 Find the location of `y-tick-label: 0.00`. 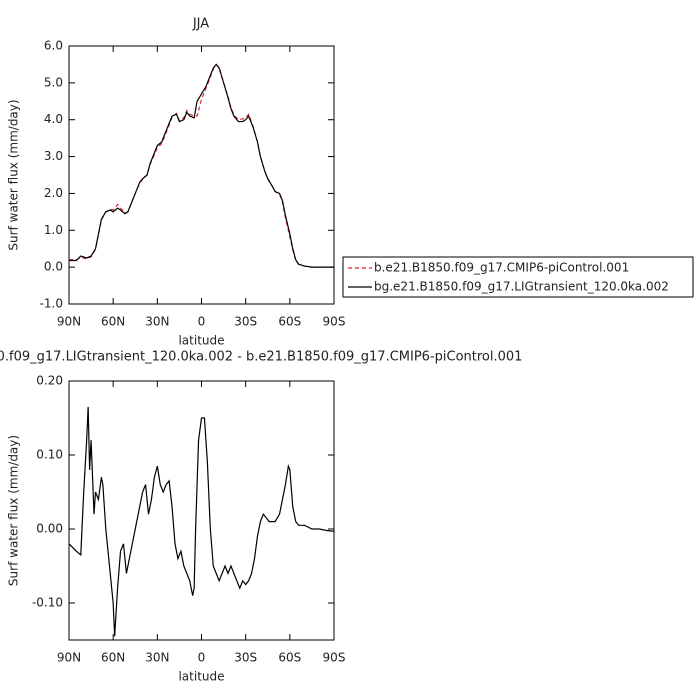

y-tick-label: 0.00 is located at coordinates (49, 529).